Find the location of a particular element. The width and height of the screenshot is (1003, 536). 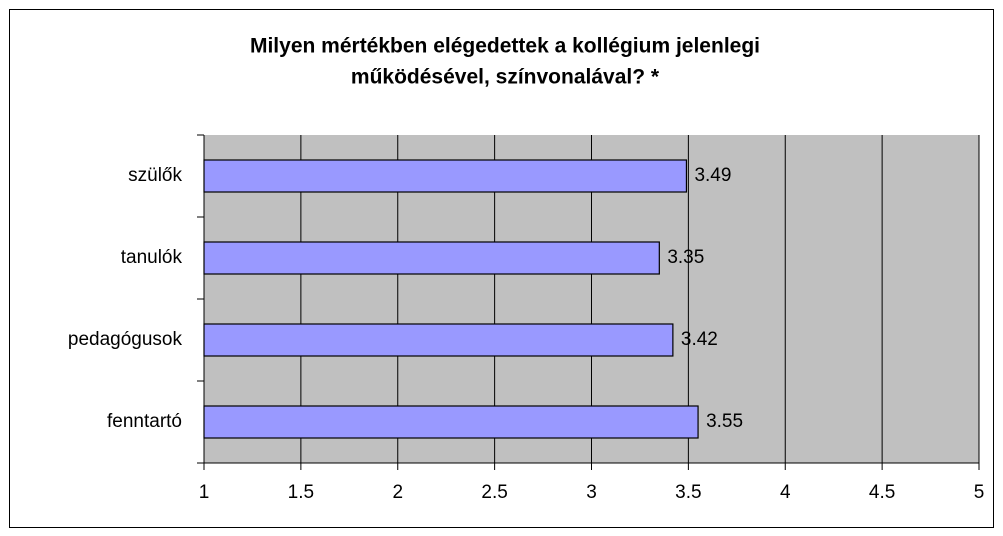

x-tick-label: 2.5 is located at coordinates (494, 492).